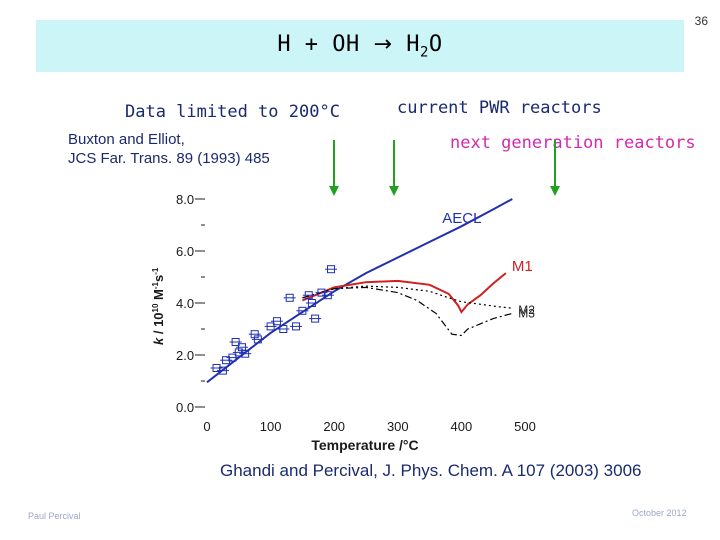 The height and width of the screenshot is (540, 720). I want to click on ylabel-exp10: 10, so click(155, 307).